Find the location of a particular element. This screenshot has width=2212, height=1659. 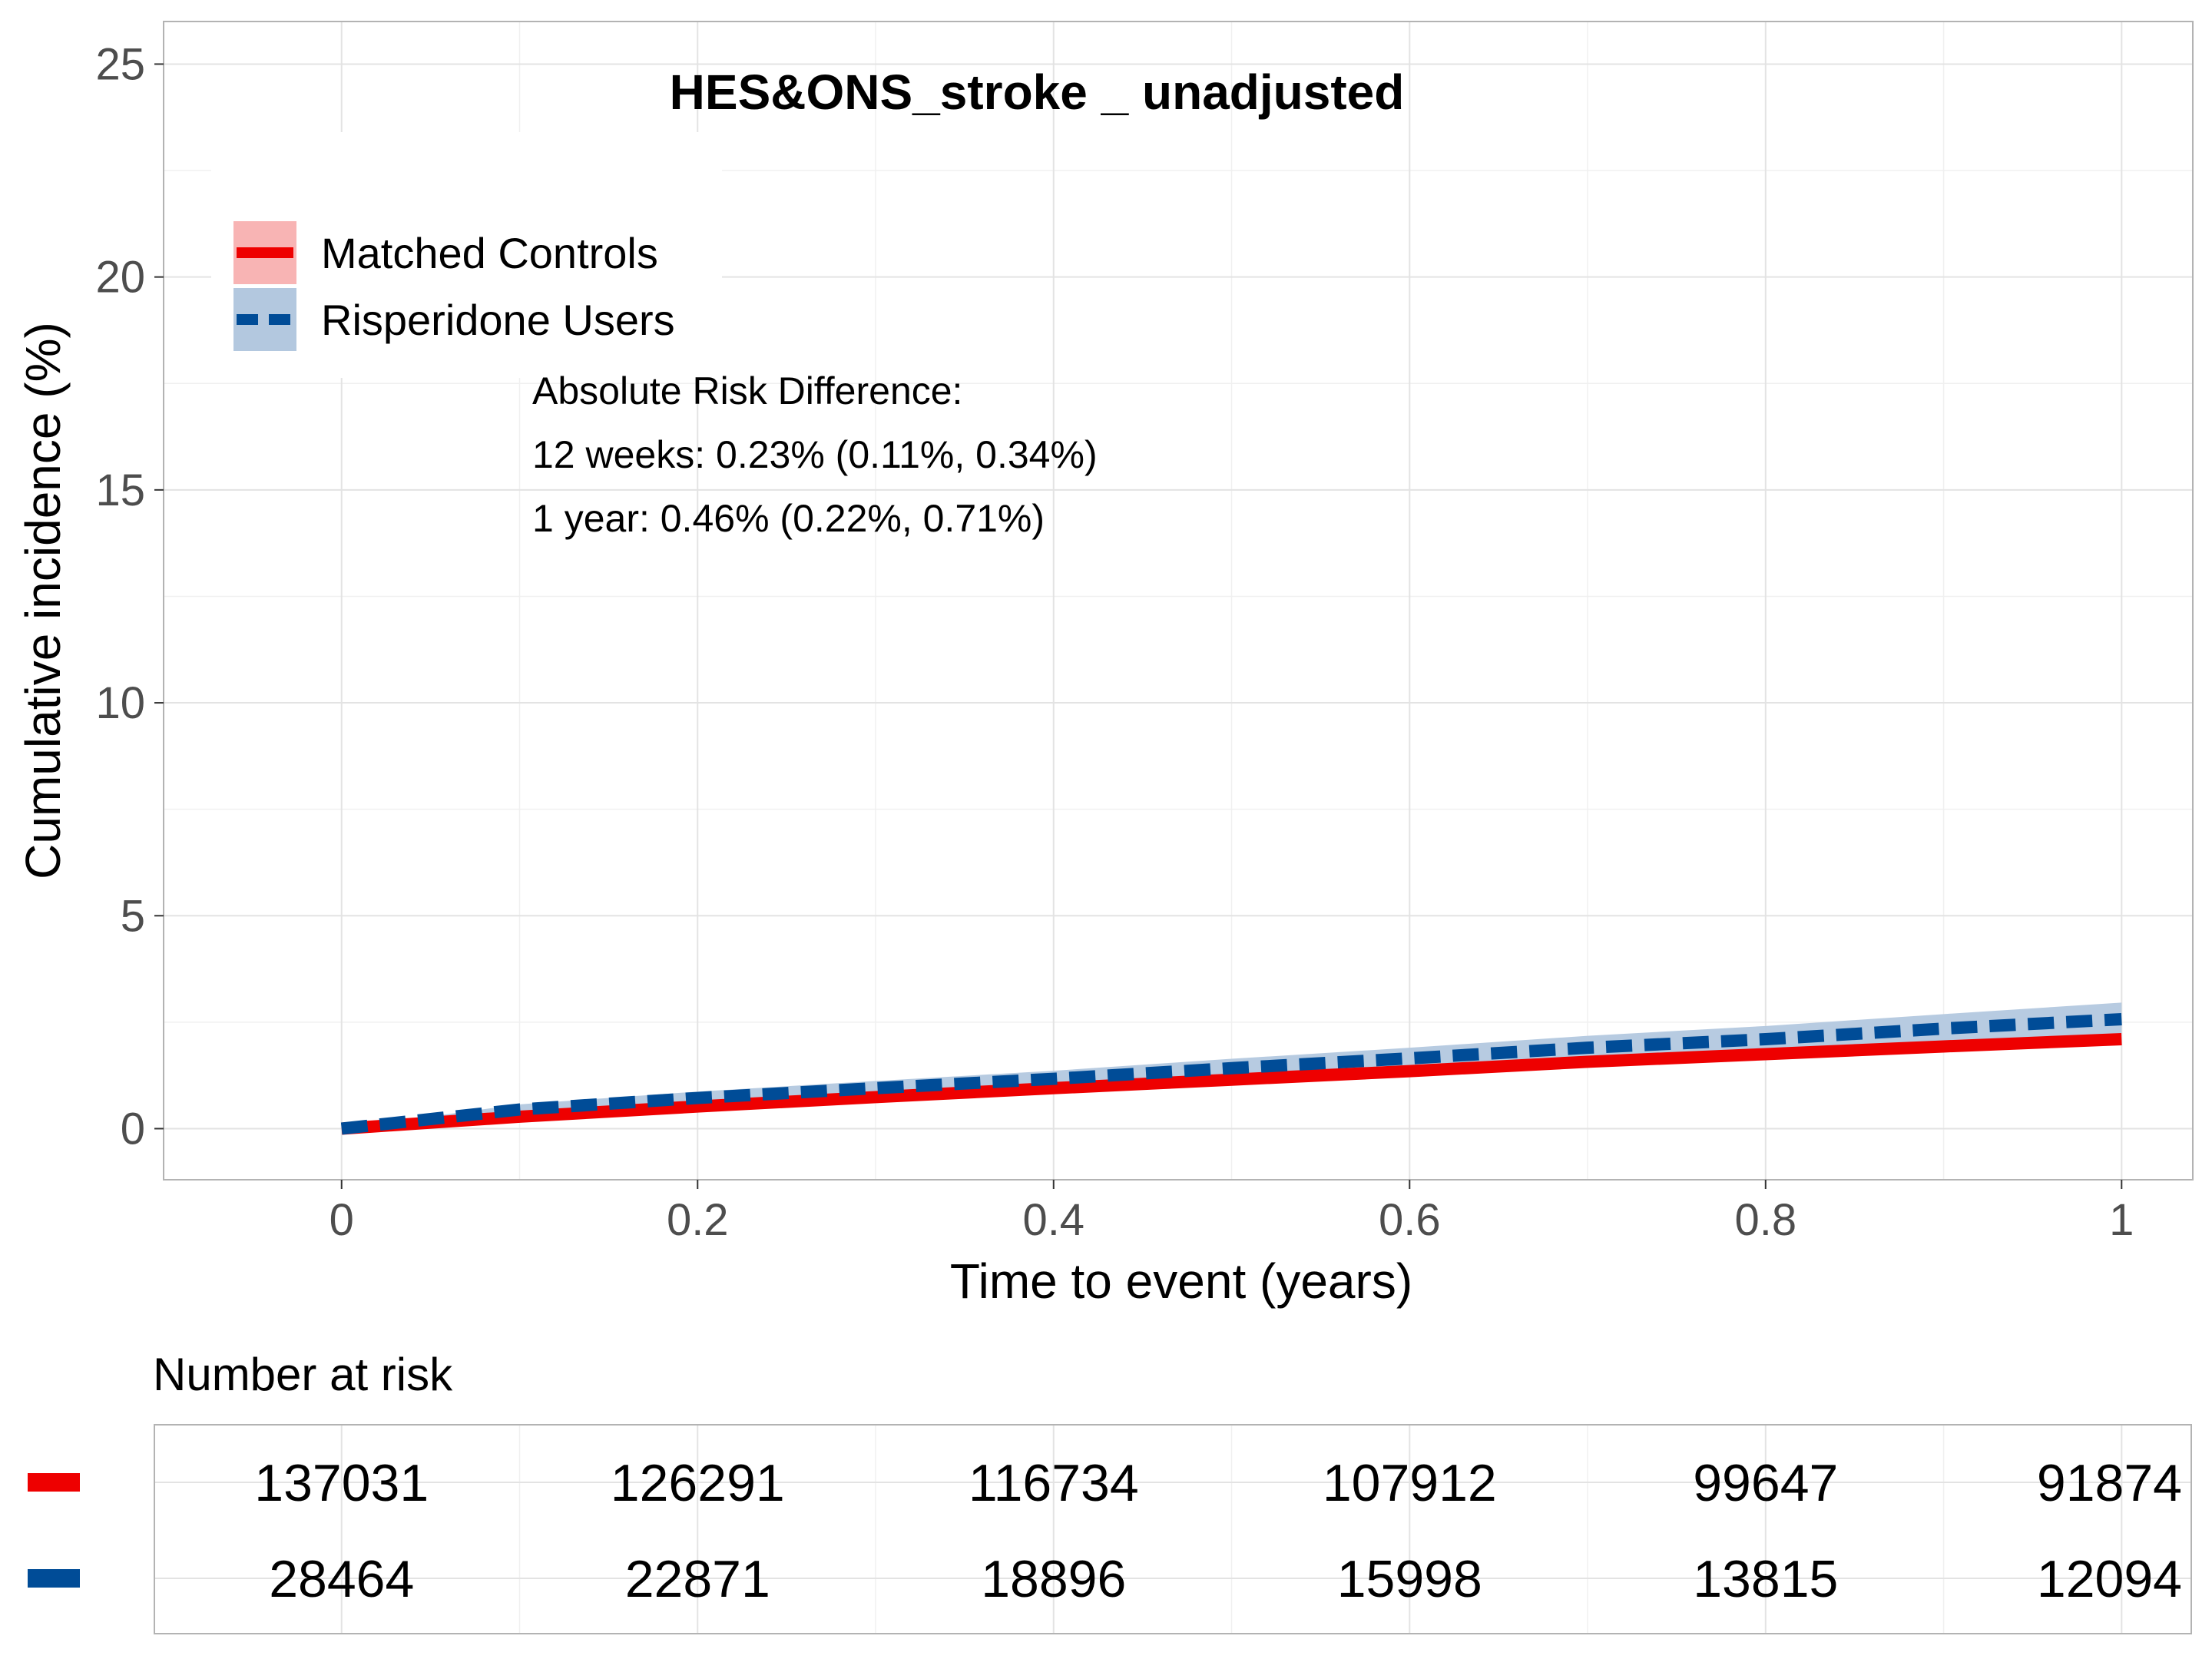

risk-table-cell: 28464 is located at coordinates (341, 1579).